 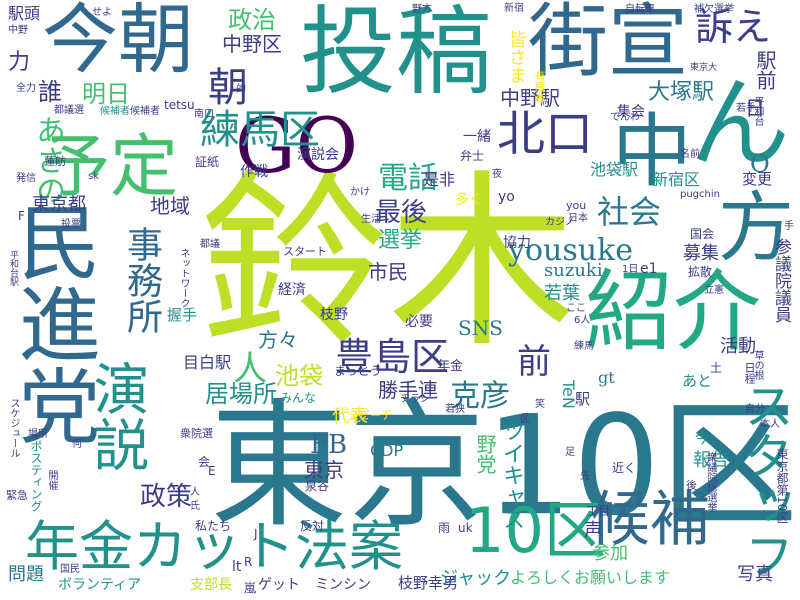 I want to click on cloud-word: 蓮舫, so click(x=55, y=161).